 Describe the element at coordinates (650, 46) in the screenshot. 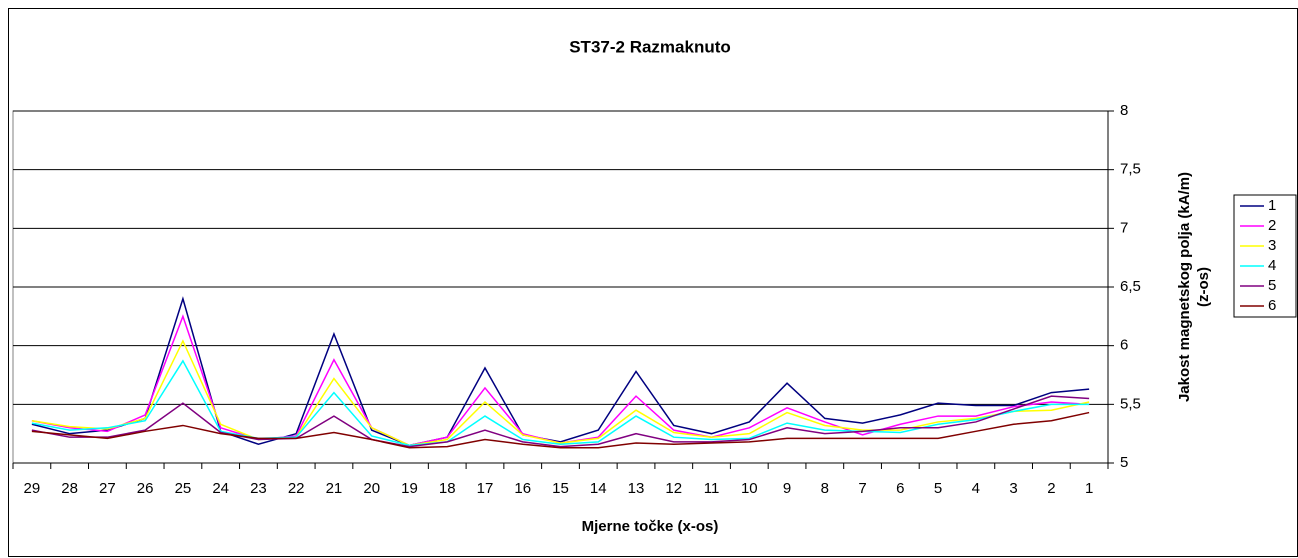

I see `chart-title: ST37-2 Razmaknuto` at that location.